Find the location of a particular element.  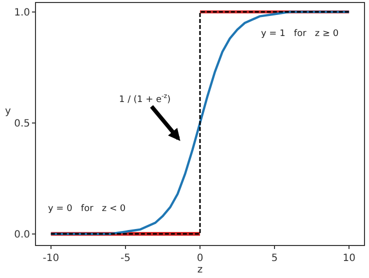

x-tick-label: -10 is located at coordinates (51, 258).